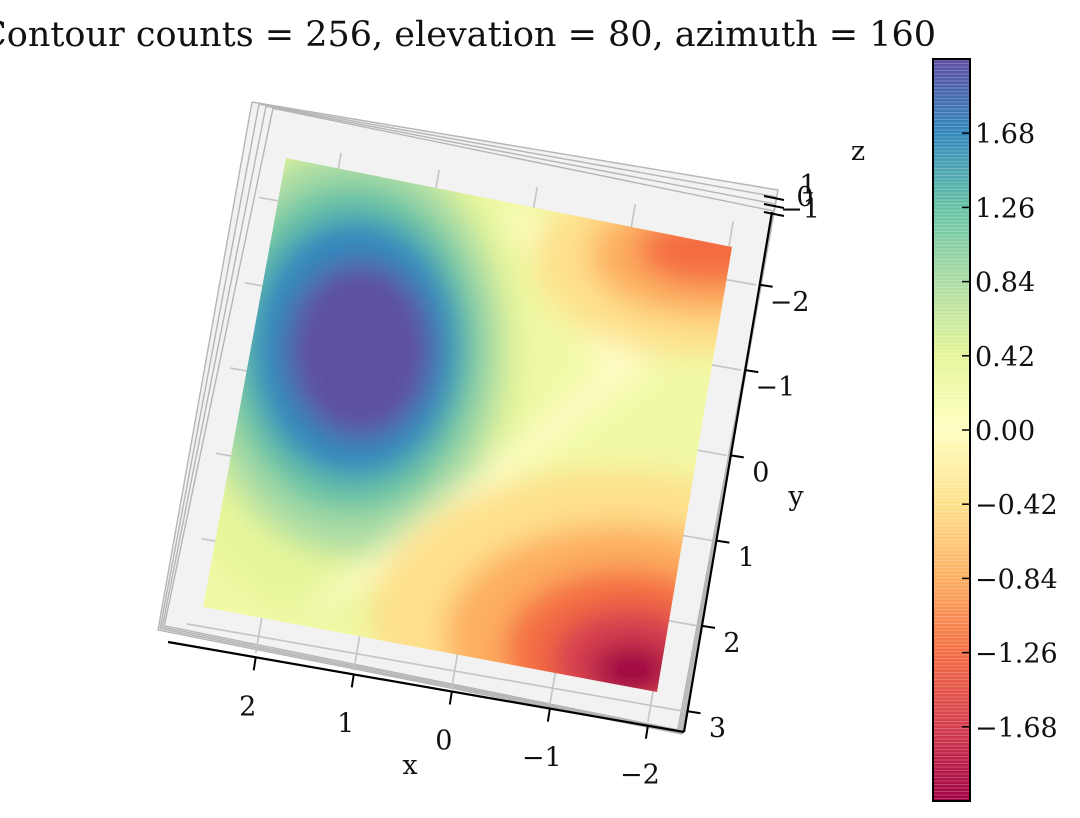  What do you see at coordinates (804, 197) in the screenshot?
I see `z-tick-label: 0` at bounding box center [804, 197].